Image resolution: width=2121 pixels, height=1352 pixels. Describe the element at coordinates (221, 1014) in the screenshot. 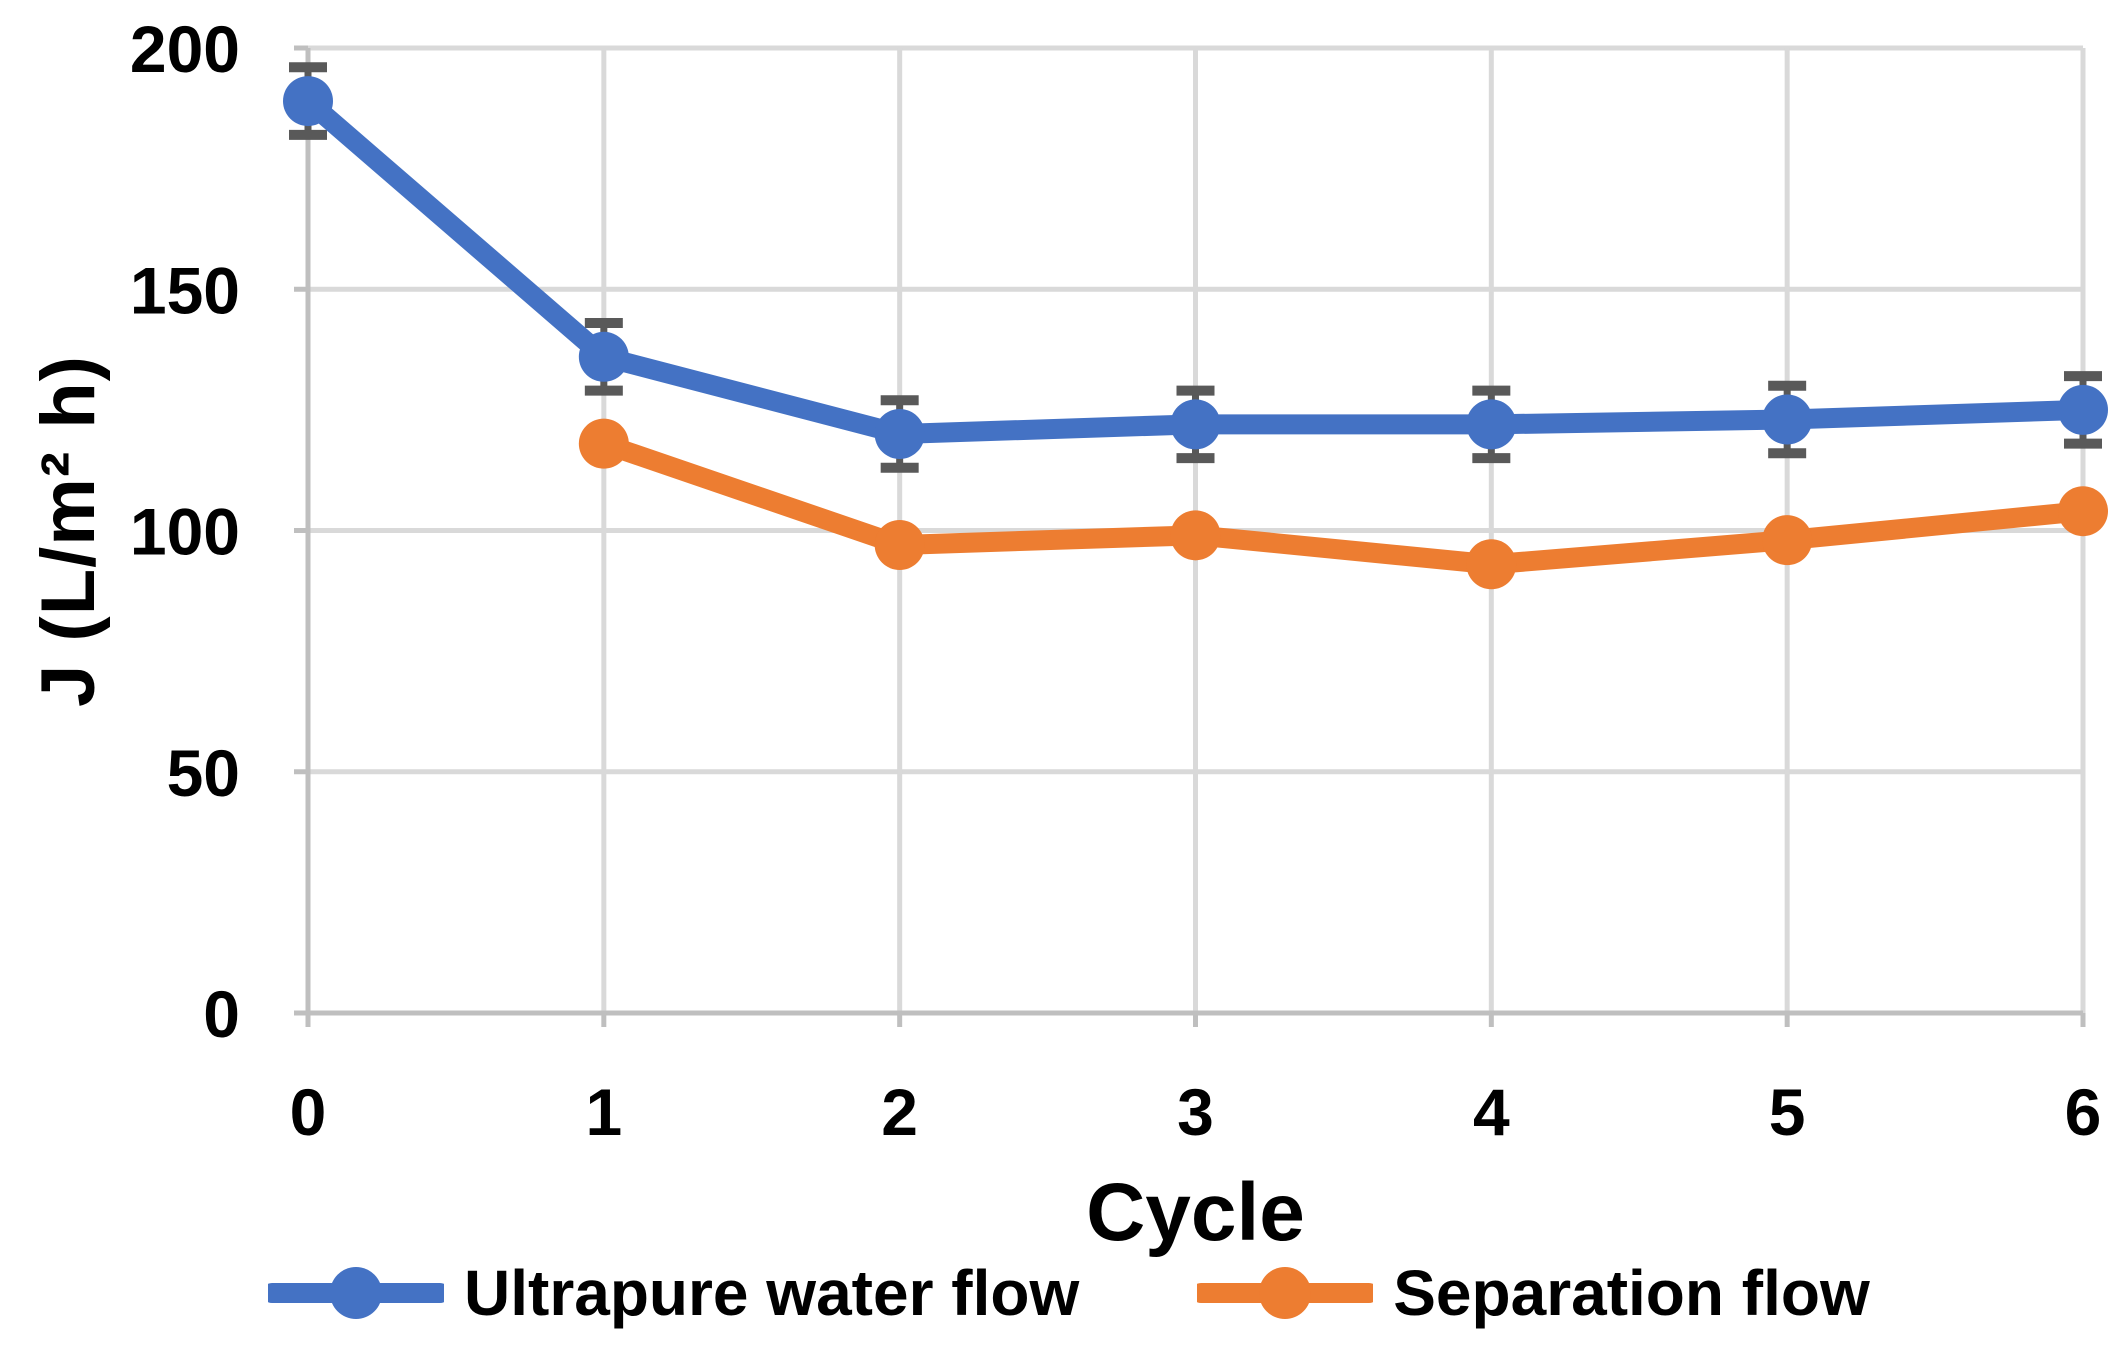

I see `y-tick-label: 0` at that location.